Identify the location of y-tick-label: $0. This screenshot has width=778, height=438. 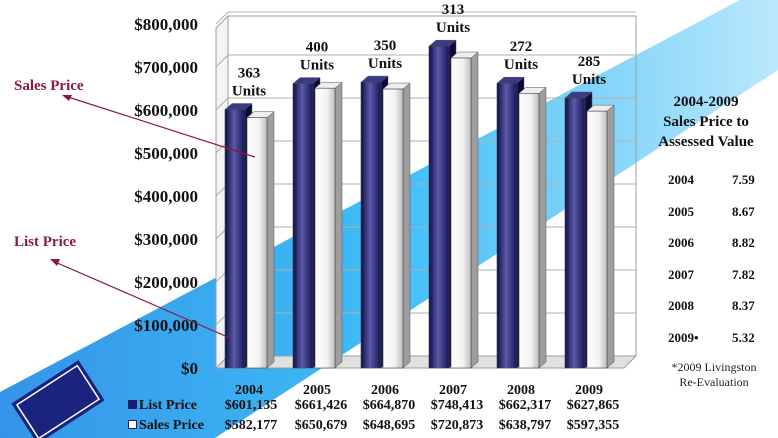
(189, 368).